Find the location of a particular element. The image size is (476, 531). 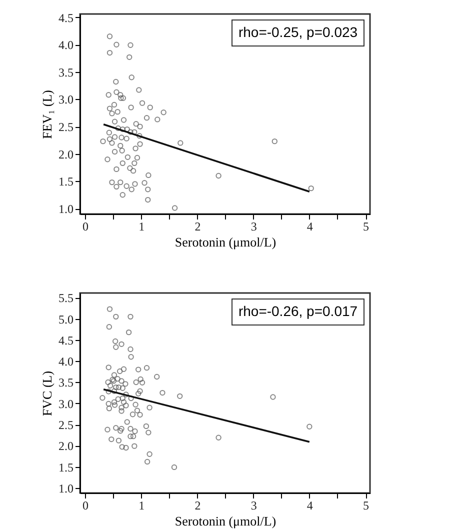

annotation: rho=-0.26, p=0.017 is located at coordinates (298, 311).